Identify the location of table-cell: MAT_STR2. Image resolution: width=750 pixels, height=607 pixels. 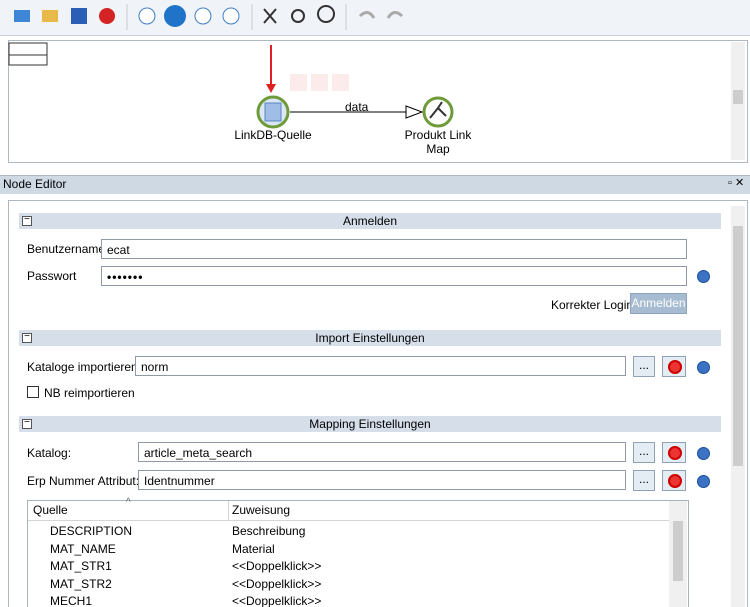
(81, 583).